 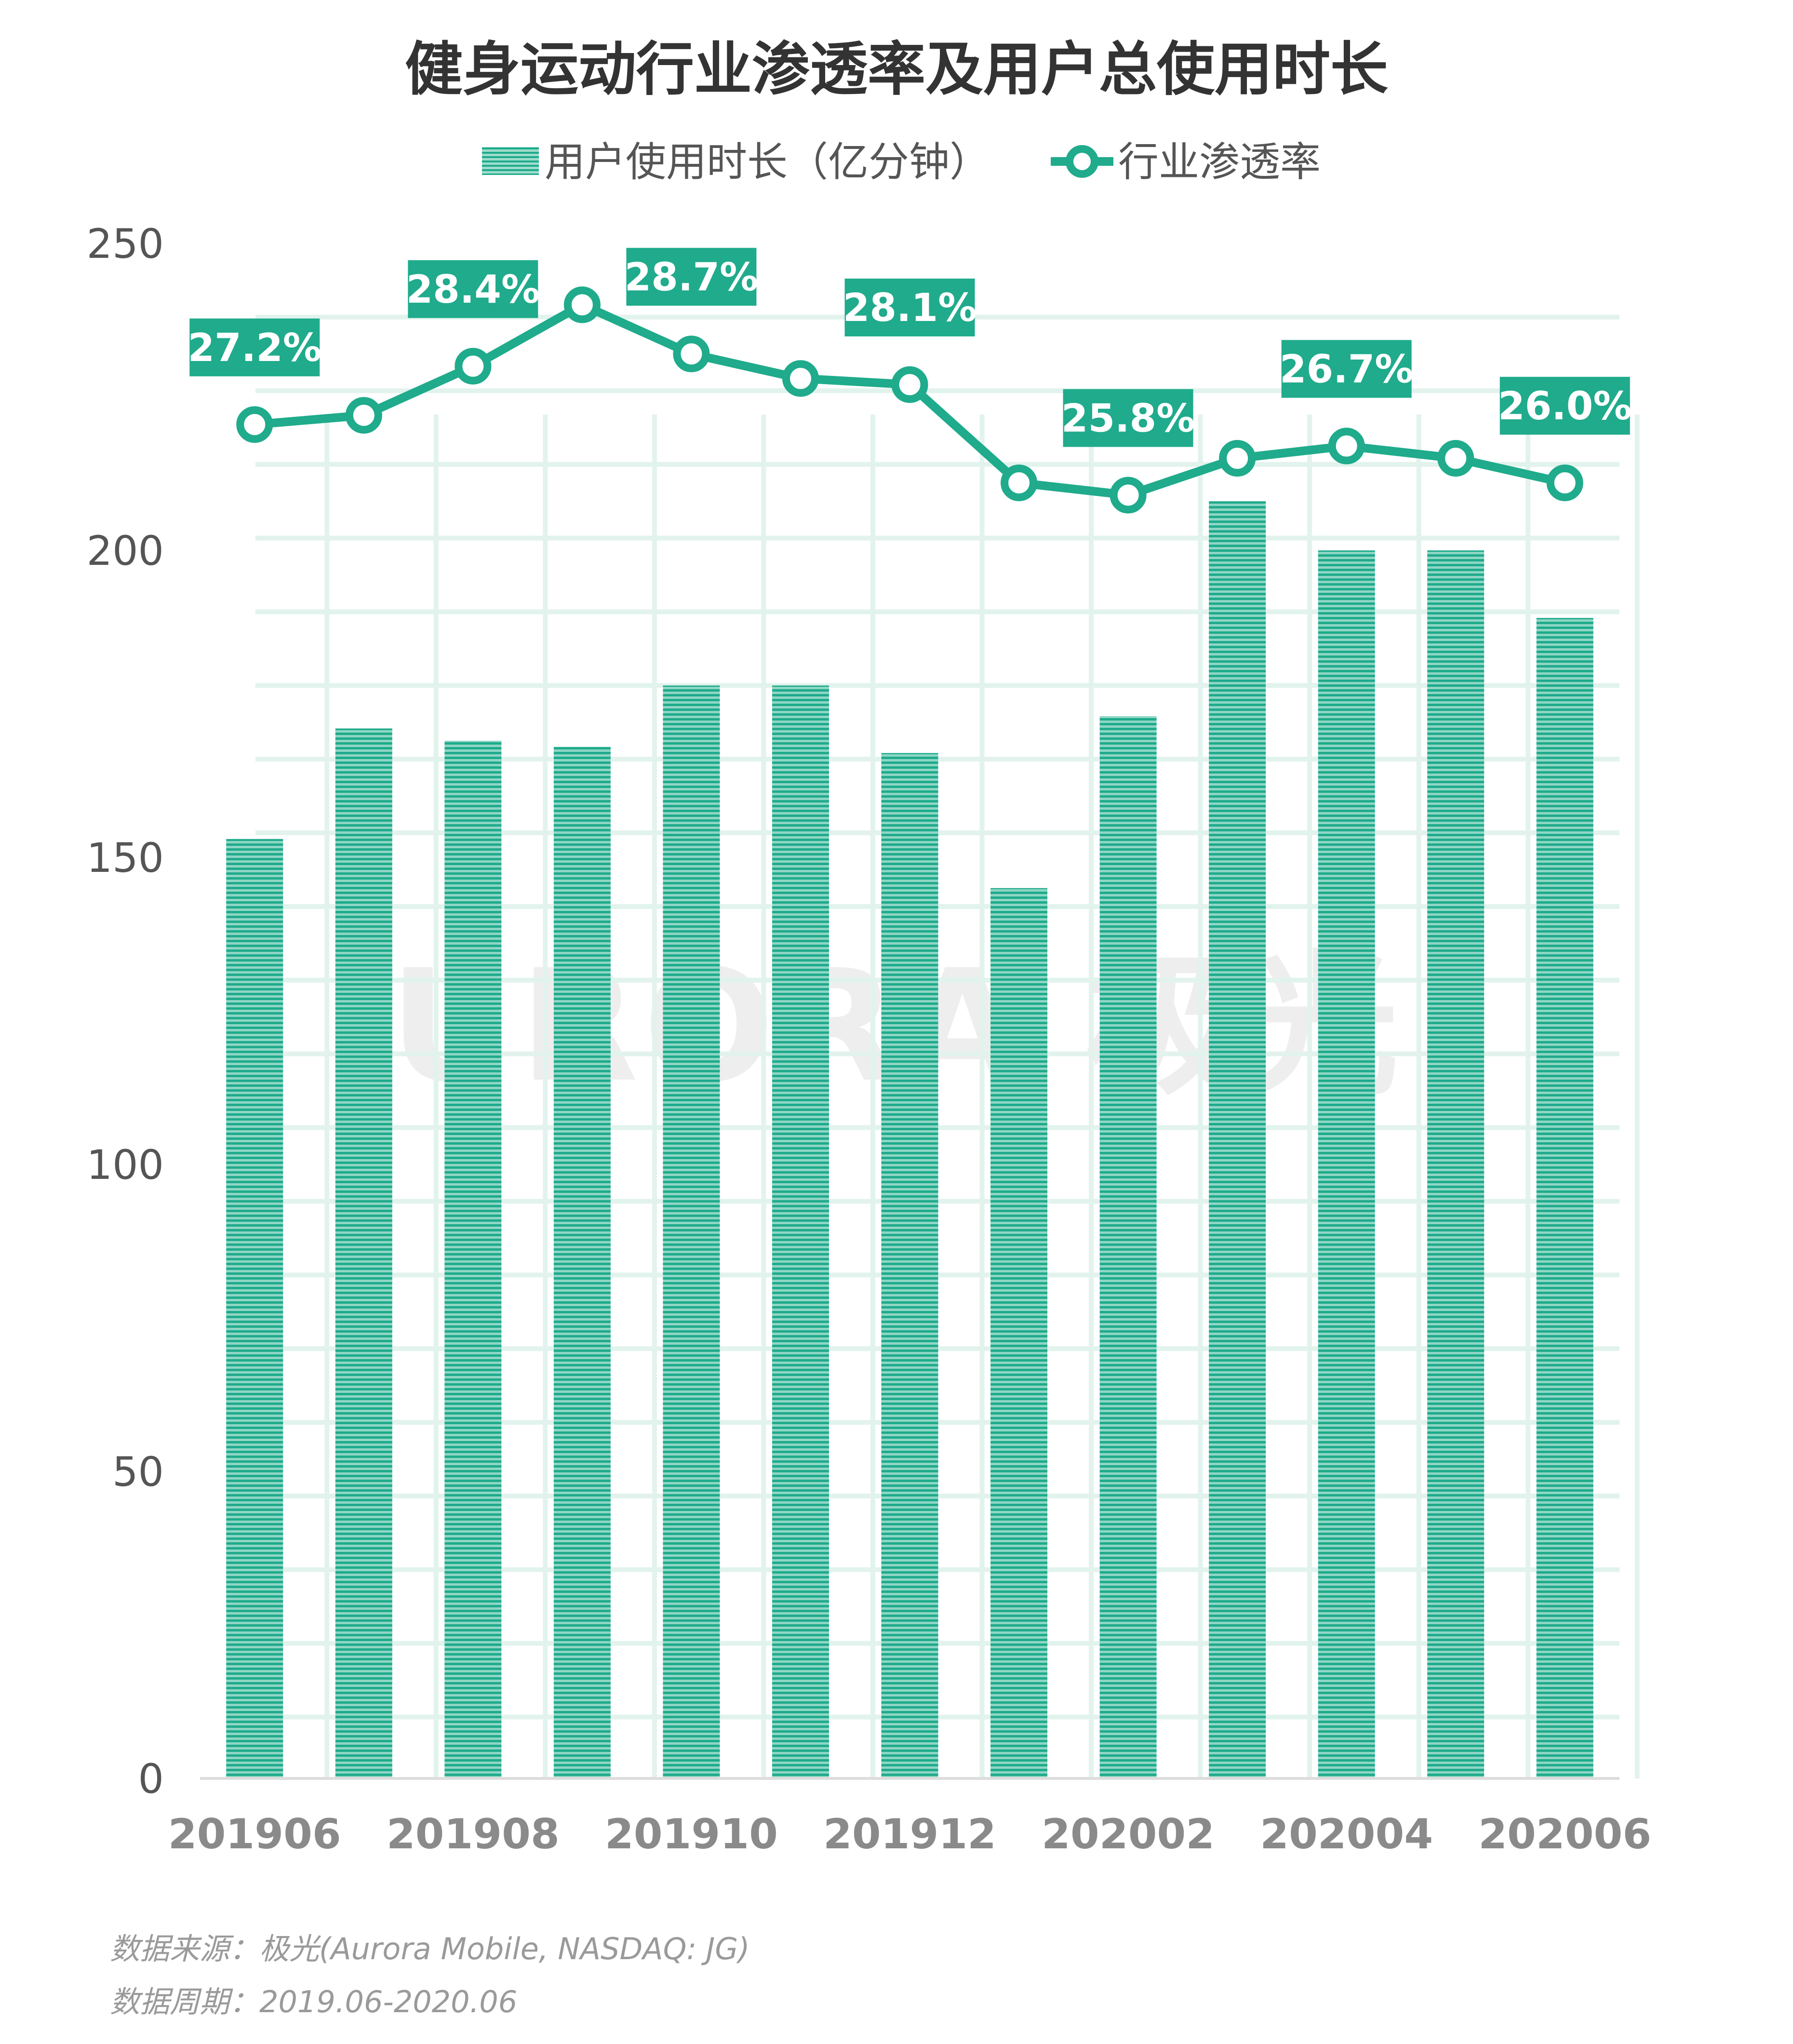 I want to click on data-label-202004: 26.7%, so click(x=1347, y=369).